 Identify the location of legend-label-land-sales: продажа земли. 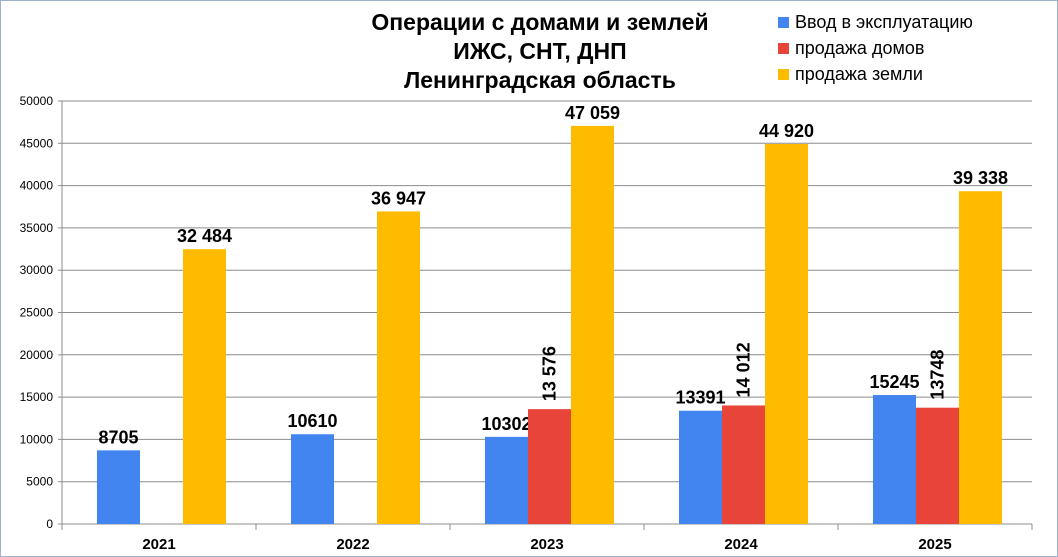
(859, 73).